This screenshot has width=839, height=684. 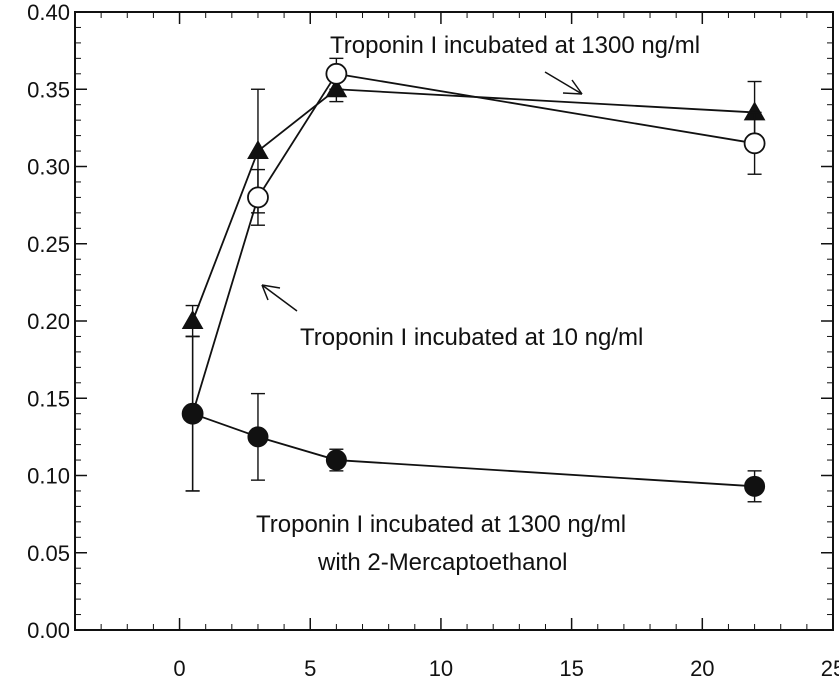 What do you see at coordinates (179, 668) in the screenshot?
I see `x-tick-label: 0` at bounding box center [179, 668].